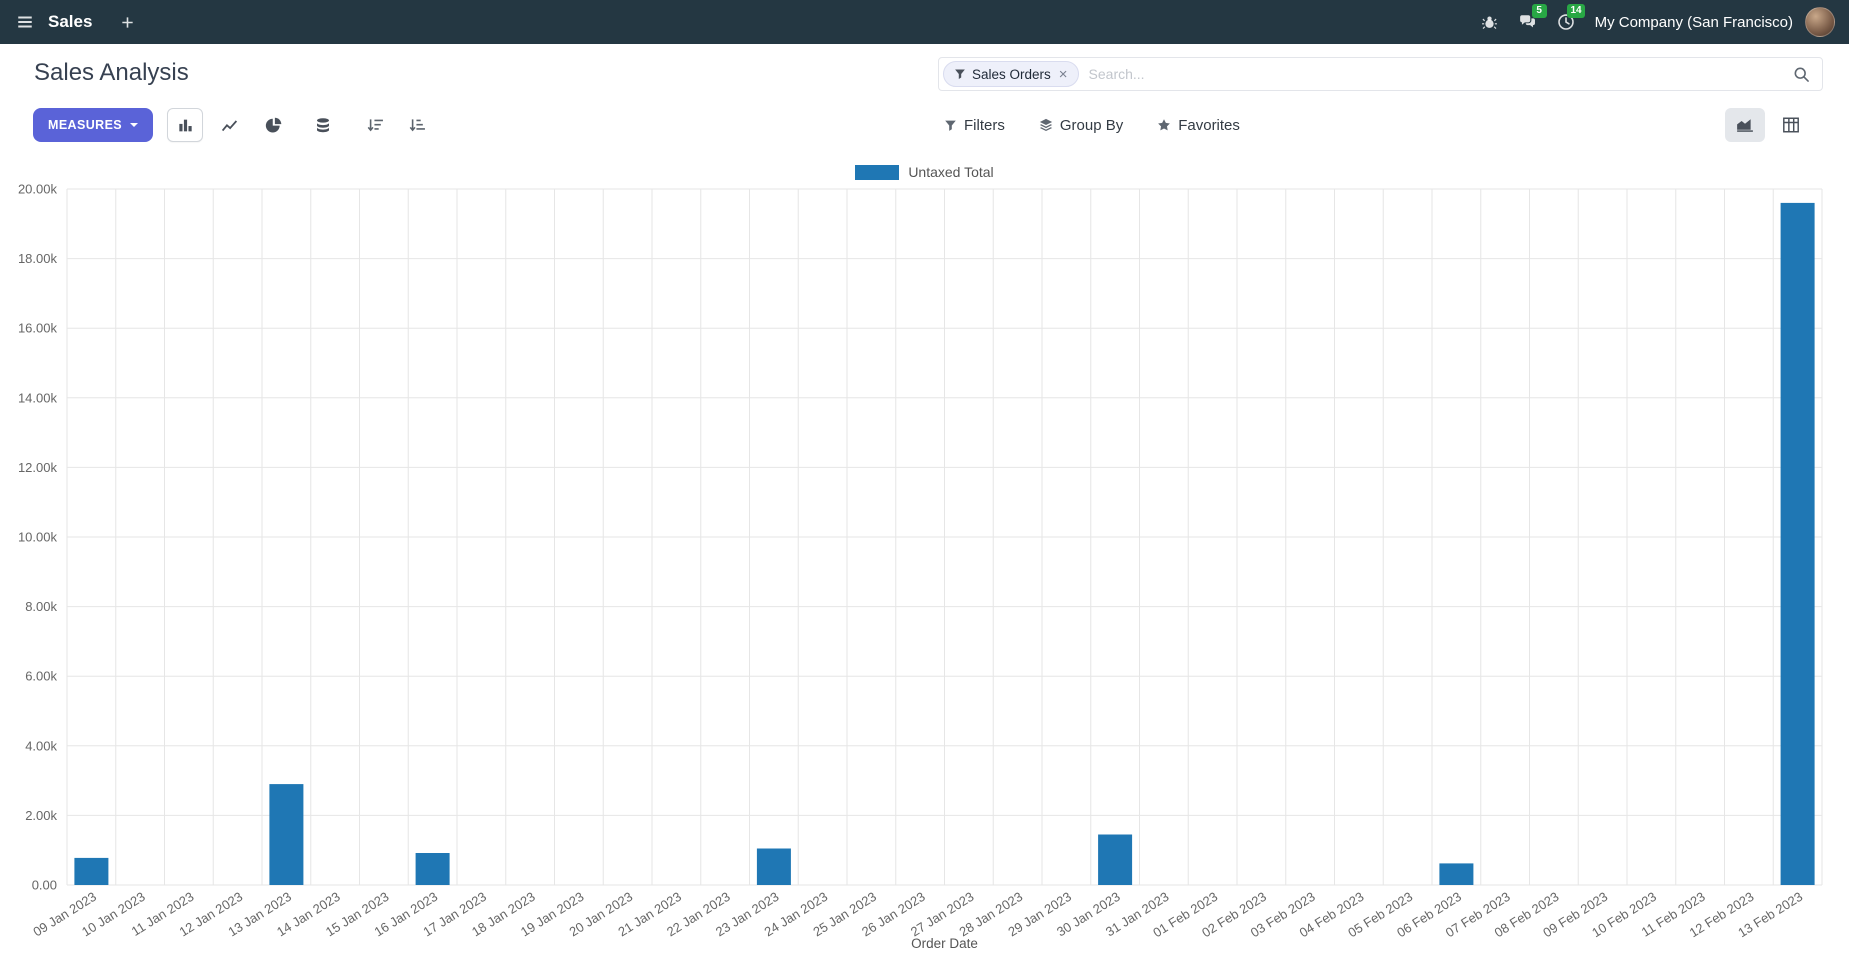 The width and height of the screenshot is (1849, 958). I want to click on sort-descending-button, so click(375, 125).